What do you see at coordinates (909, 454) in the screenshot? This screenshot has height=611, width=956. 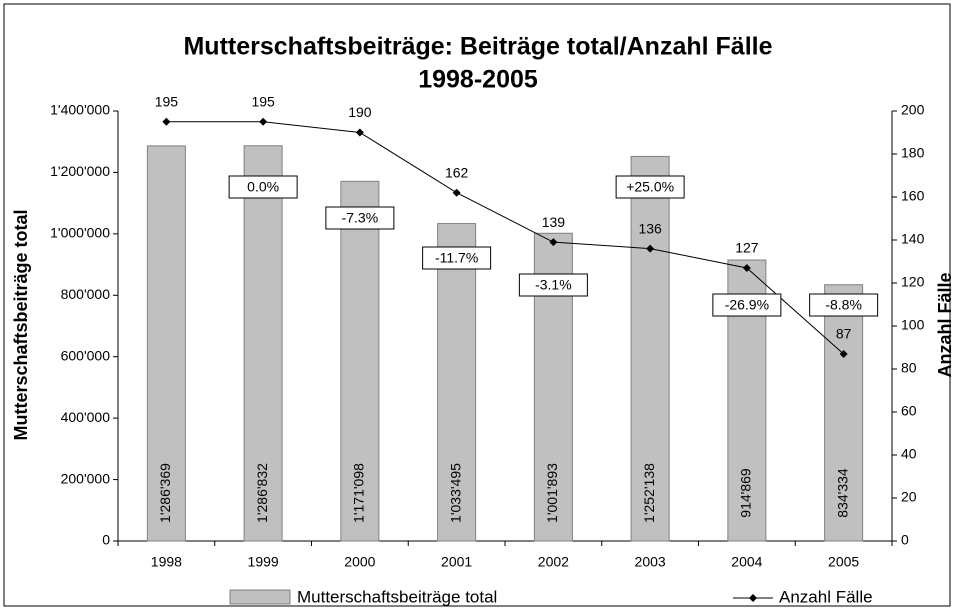 I see `y2-tick-label: 40` at bounding box center [909, 454].